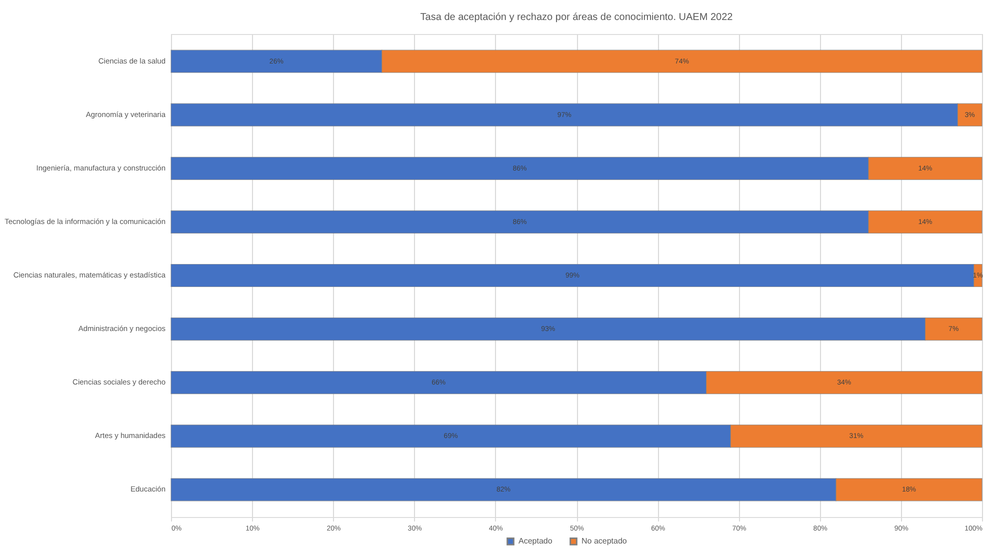  What do you see at coordinates (605, 541) in the screenshot?
I see `legend-label: No aceptado` at bounding box center [605, 541].